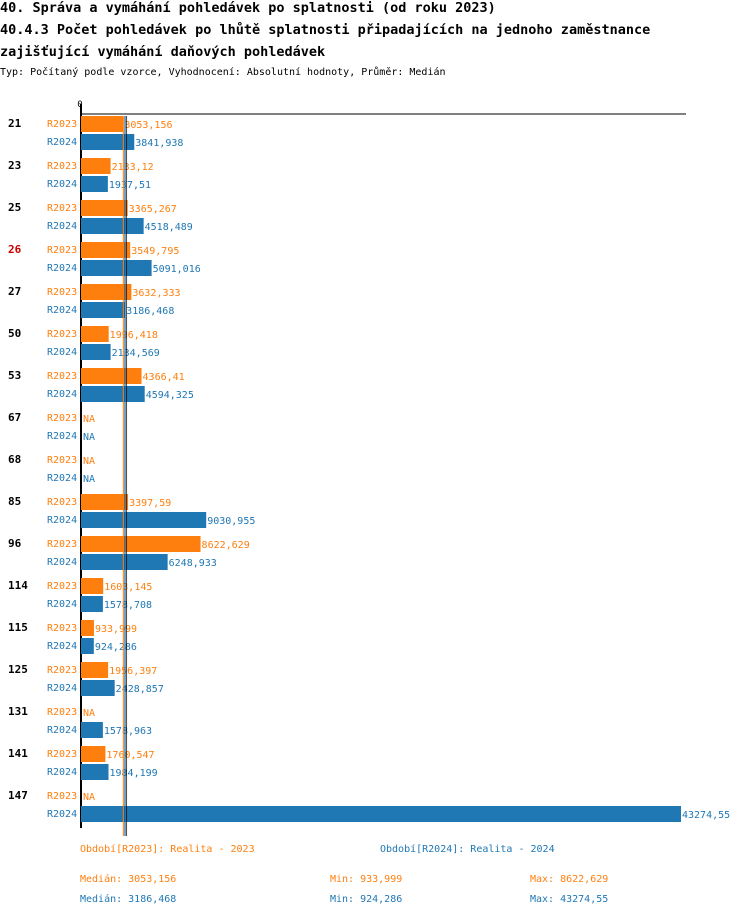  Describe the element at coordinates (14, 459) in the screenshot. I see `category-label: 68` at that location.